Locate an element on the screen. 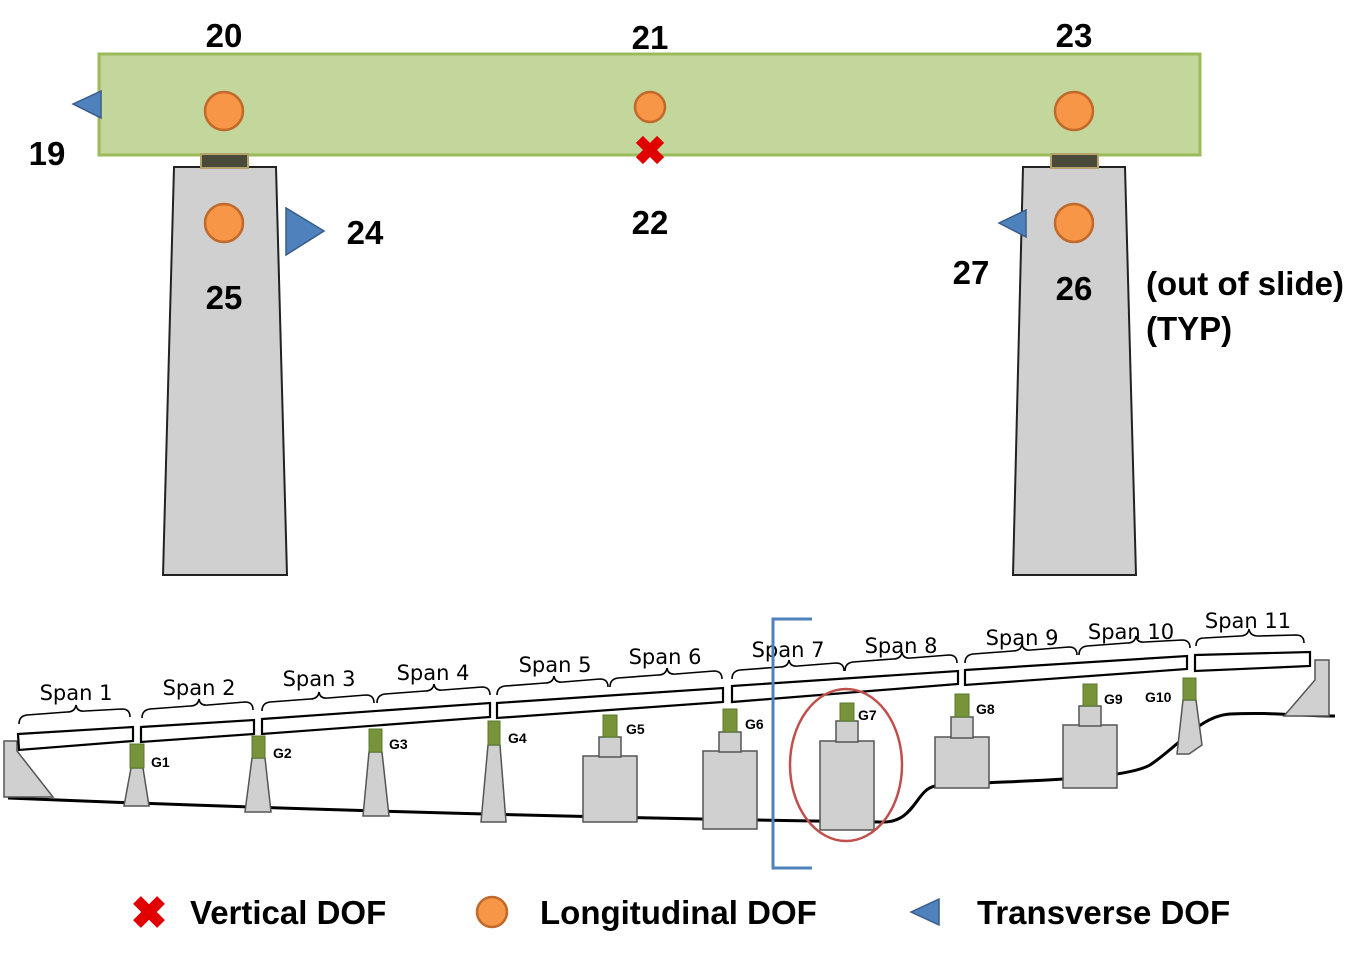  node-25-label: 25 is located at coordinates (224, 297).